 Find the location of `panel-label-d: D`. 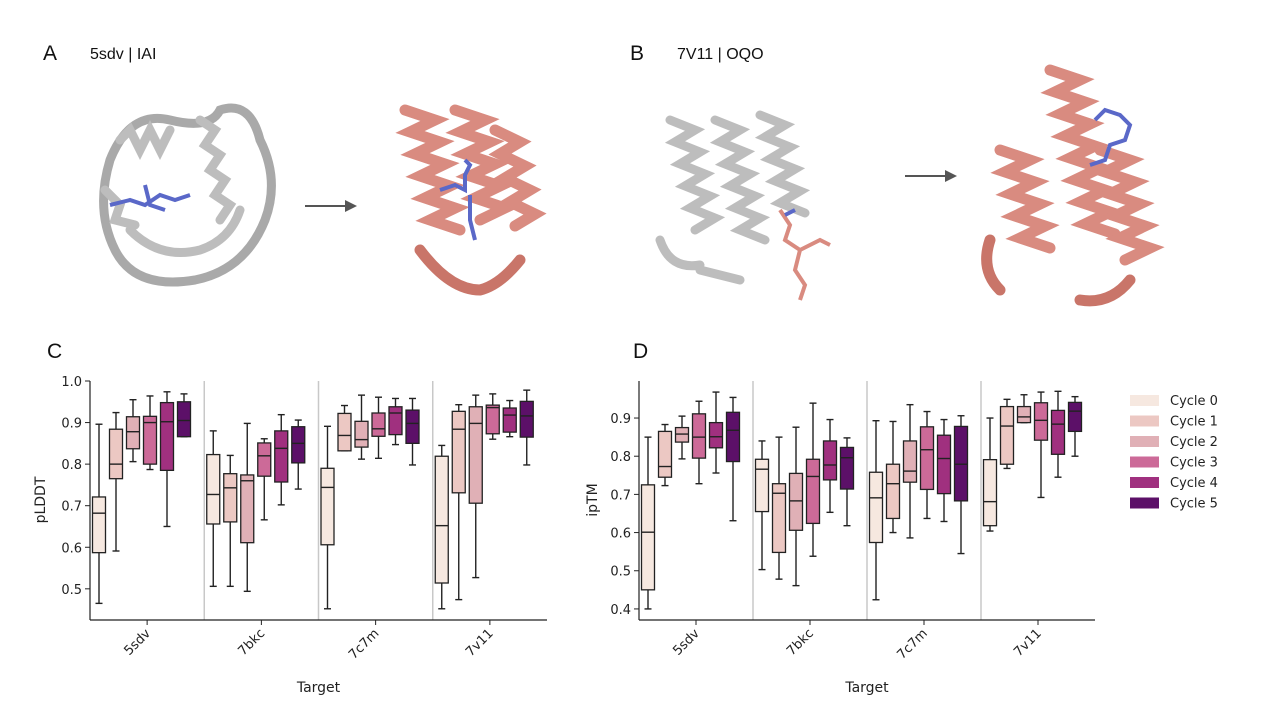

panel-label-d: D is located at coordinates (641, 351).